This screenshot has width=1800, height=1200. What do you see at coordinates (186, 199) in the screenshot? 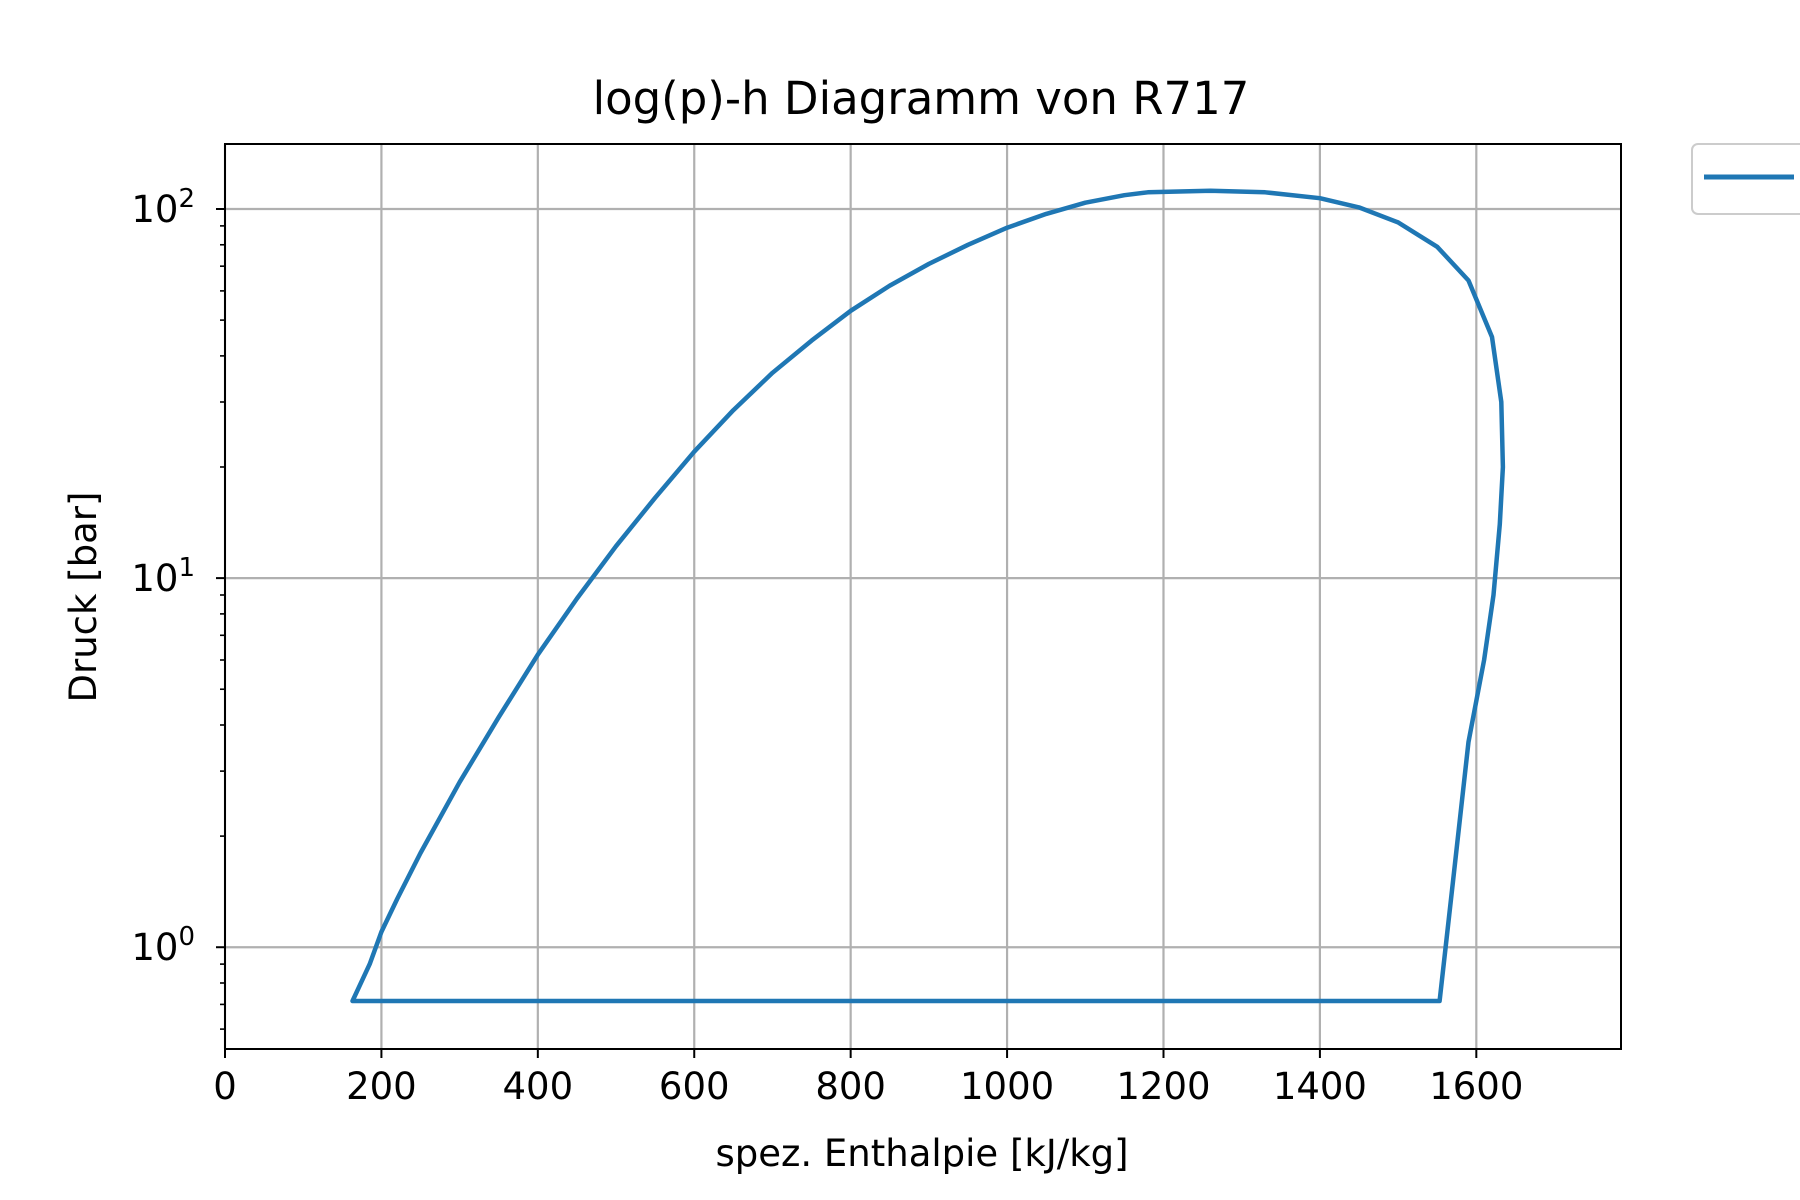
I see `y-tick-label-exp-2: 2` at bounding box center [186, 199].